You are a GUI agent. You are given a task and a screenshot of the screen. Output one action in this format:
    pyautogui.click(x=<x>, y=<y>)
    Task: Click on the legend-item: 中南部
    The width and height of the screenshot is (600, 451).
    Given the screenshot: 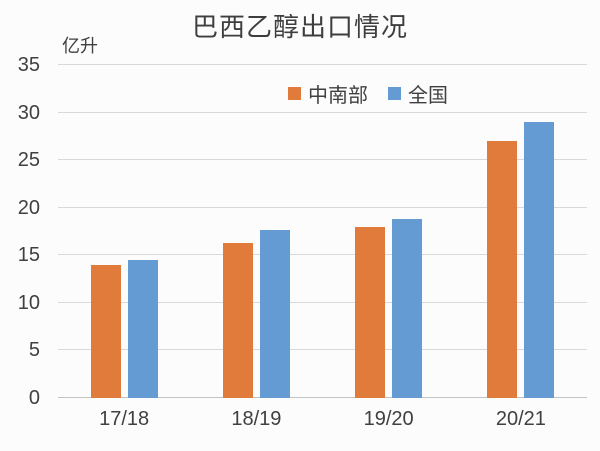 What is the action you would take?
    pyautogui.click(x=328, y=93)
    